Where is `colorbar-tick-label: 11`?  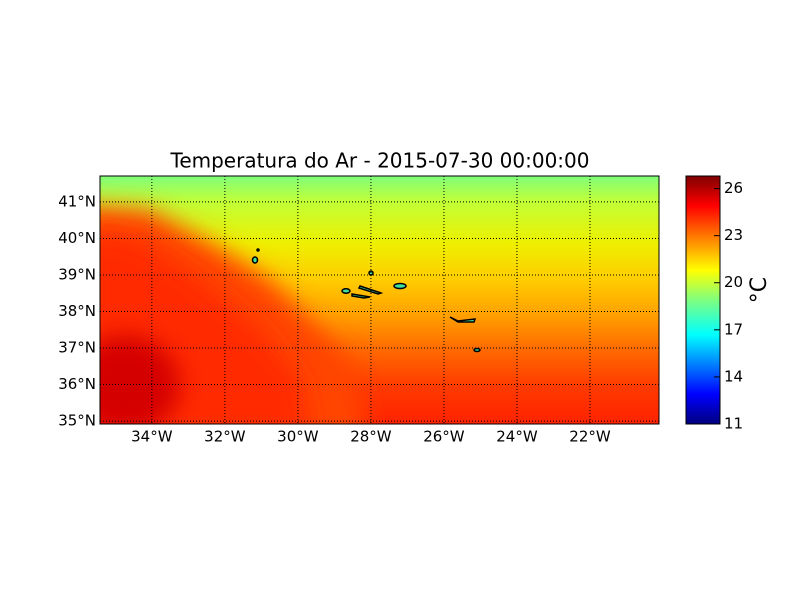
colorbar-tick-label: 11 is located at coordinates (733, 424).